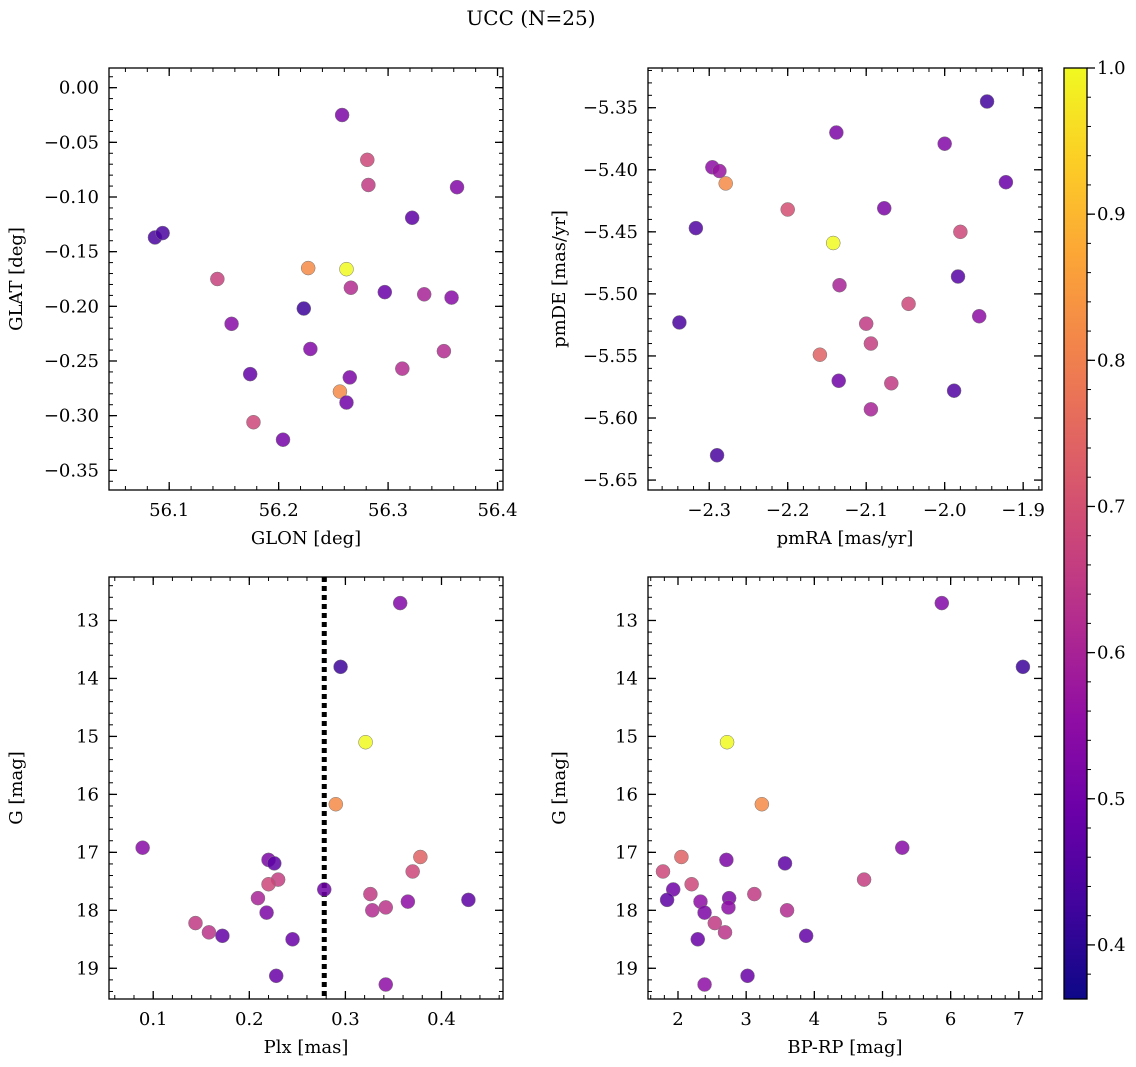 The image size is (1136, 1067). I want to click on x-tick-label: −1.9, so click(1023, 510).